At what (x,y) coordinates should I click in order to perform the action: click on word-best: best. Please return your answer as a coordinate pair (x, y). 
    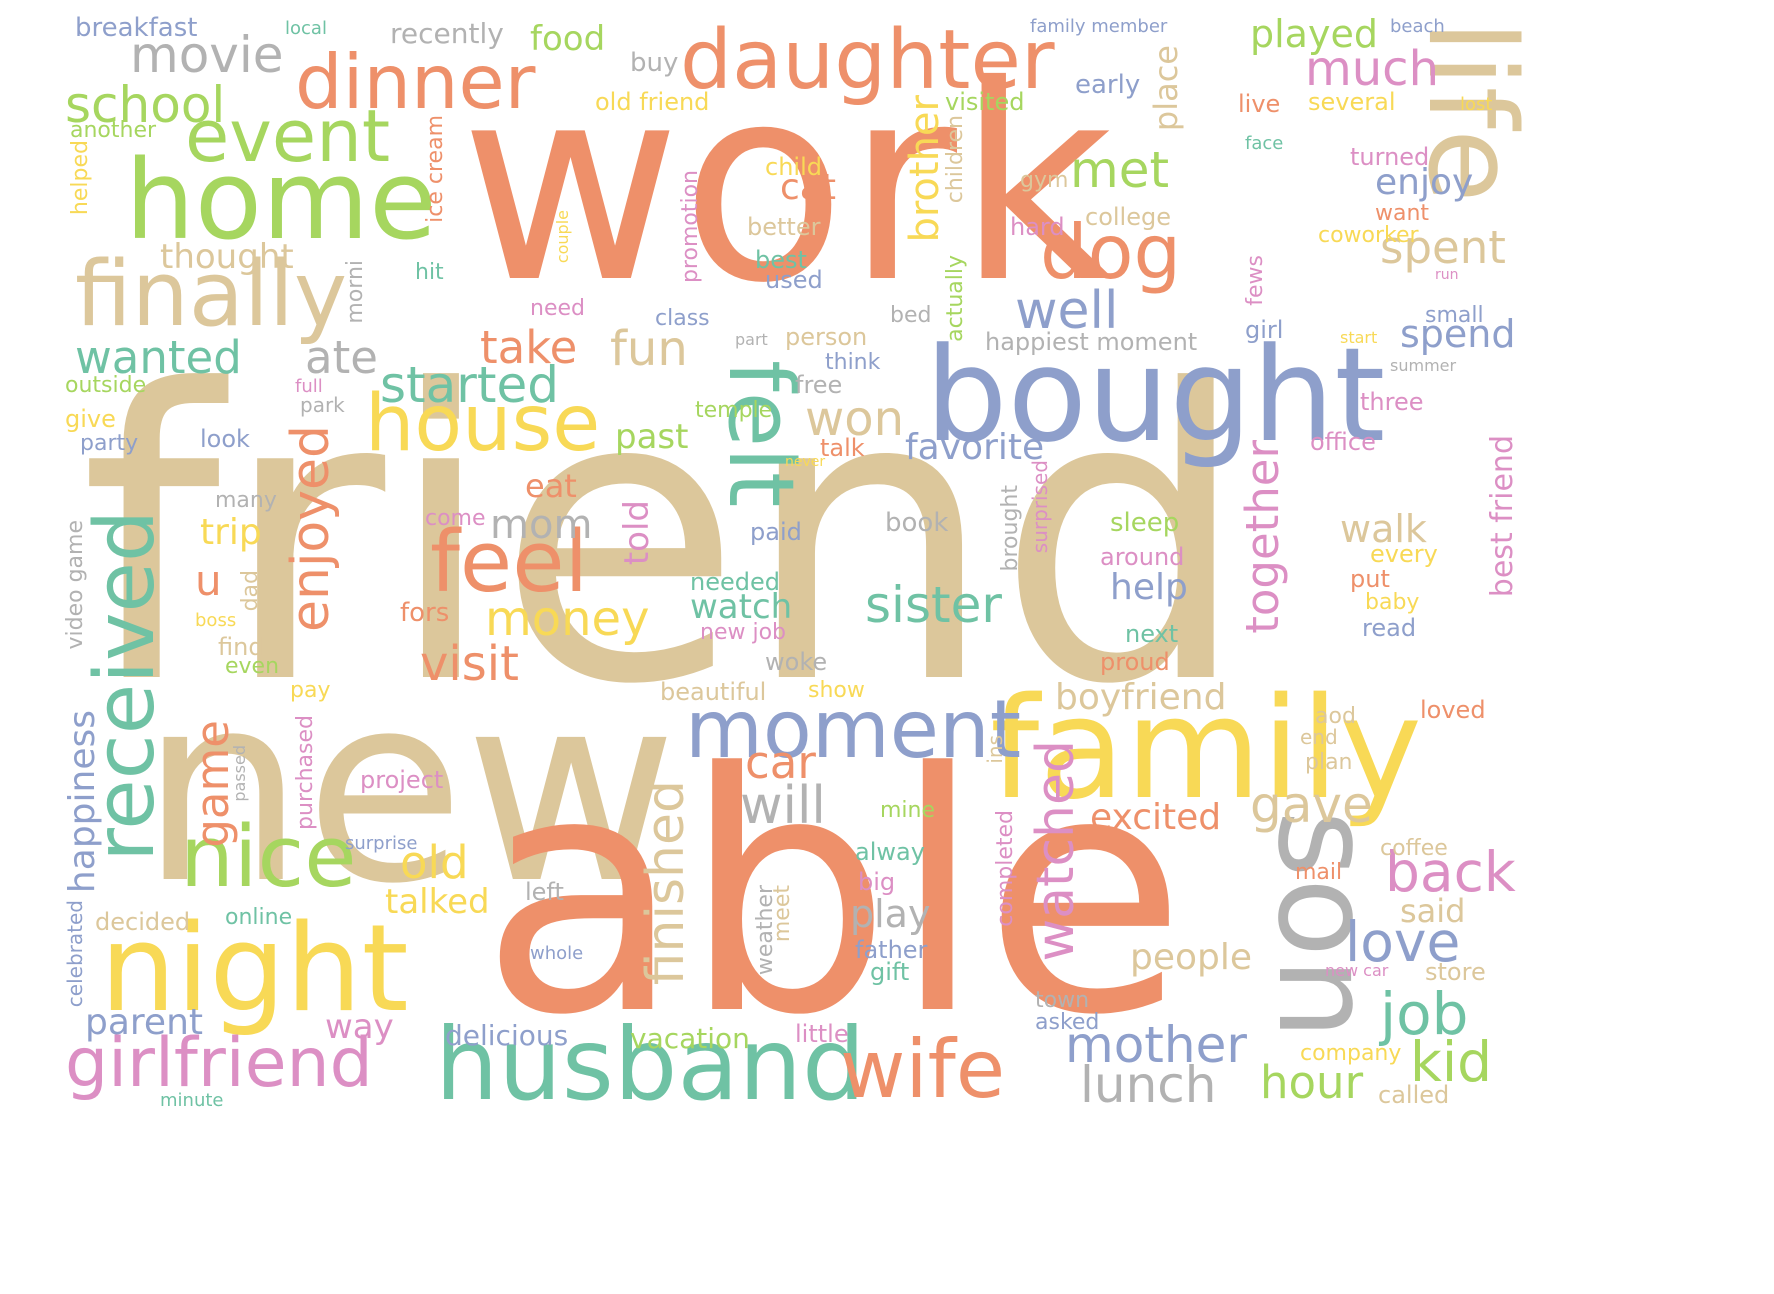
    Looking at the image, I should click on (781, 260).